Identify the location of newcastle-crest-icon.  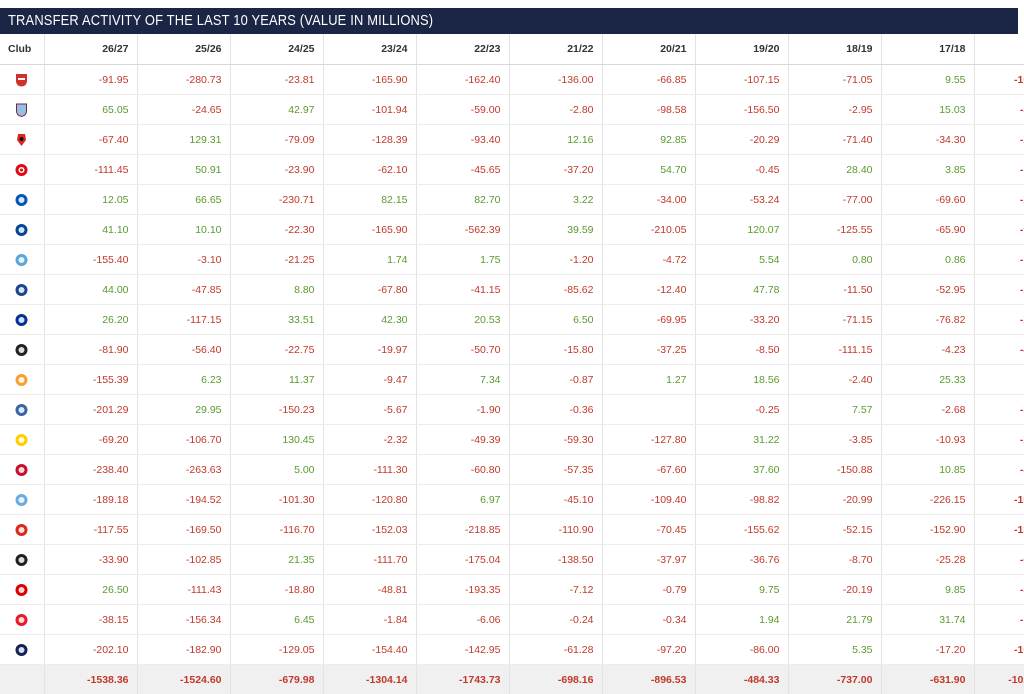
(21, 559).